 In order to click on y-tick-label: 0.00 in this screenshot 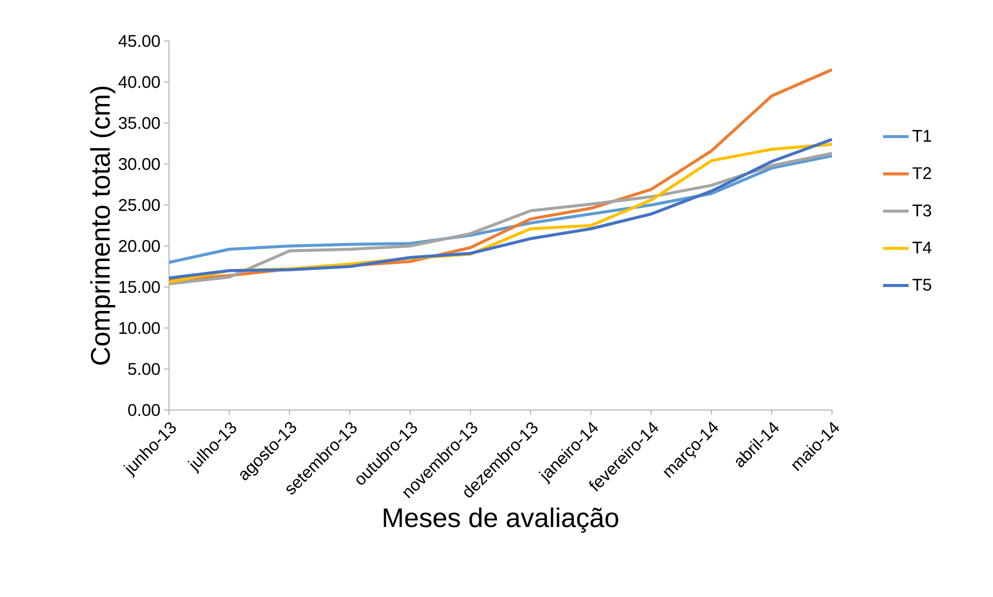, I will do `click(144, 410)`.